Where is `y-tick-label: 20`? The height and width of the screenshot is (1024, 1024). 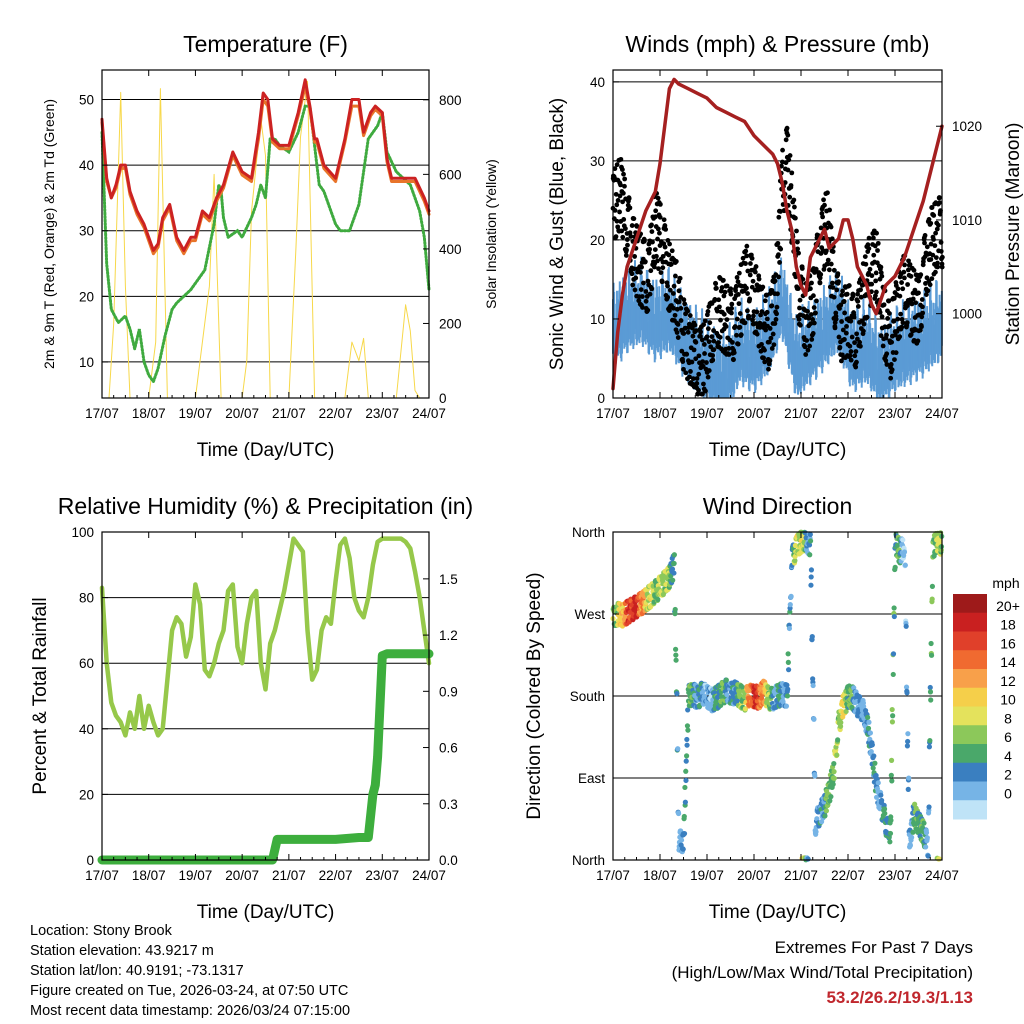 y-tick-label: 20 is located at coordinates (86, 296).